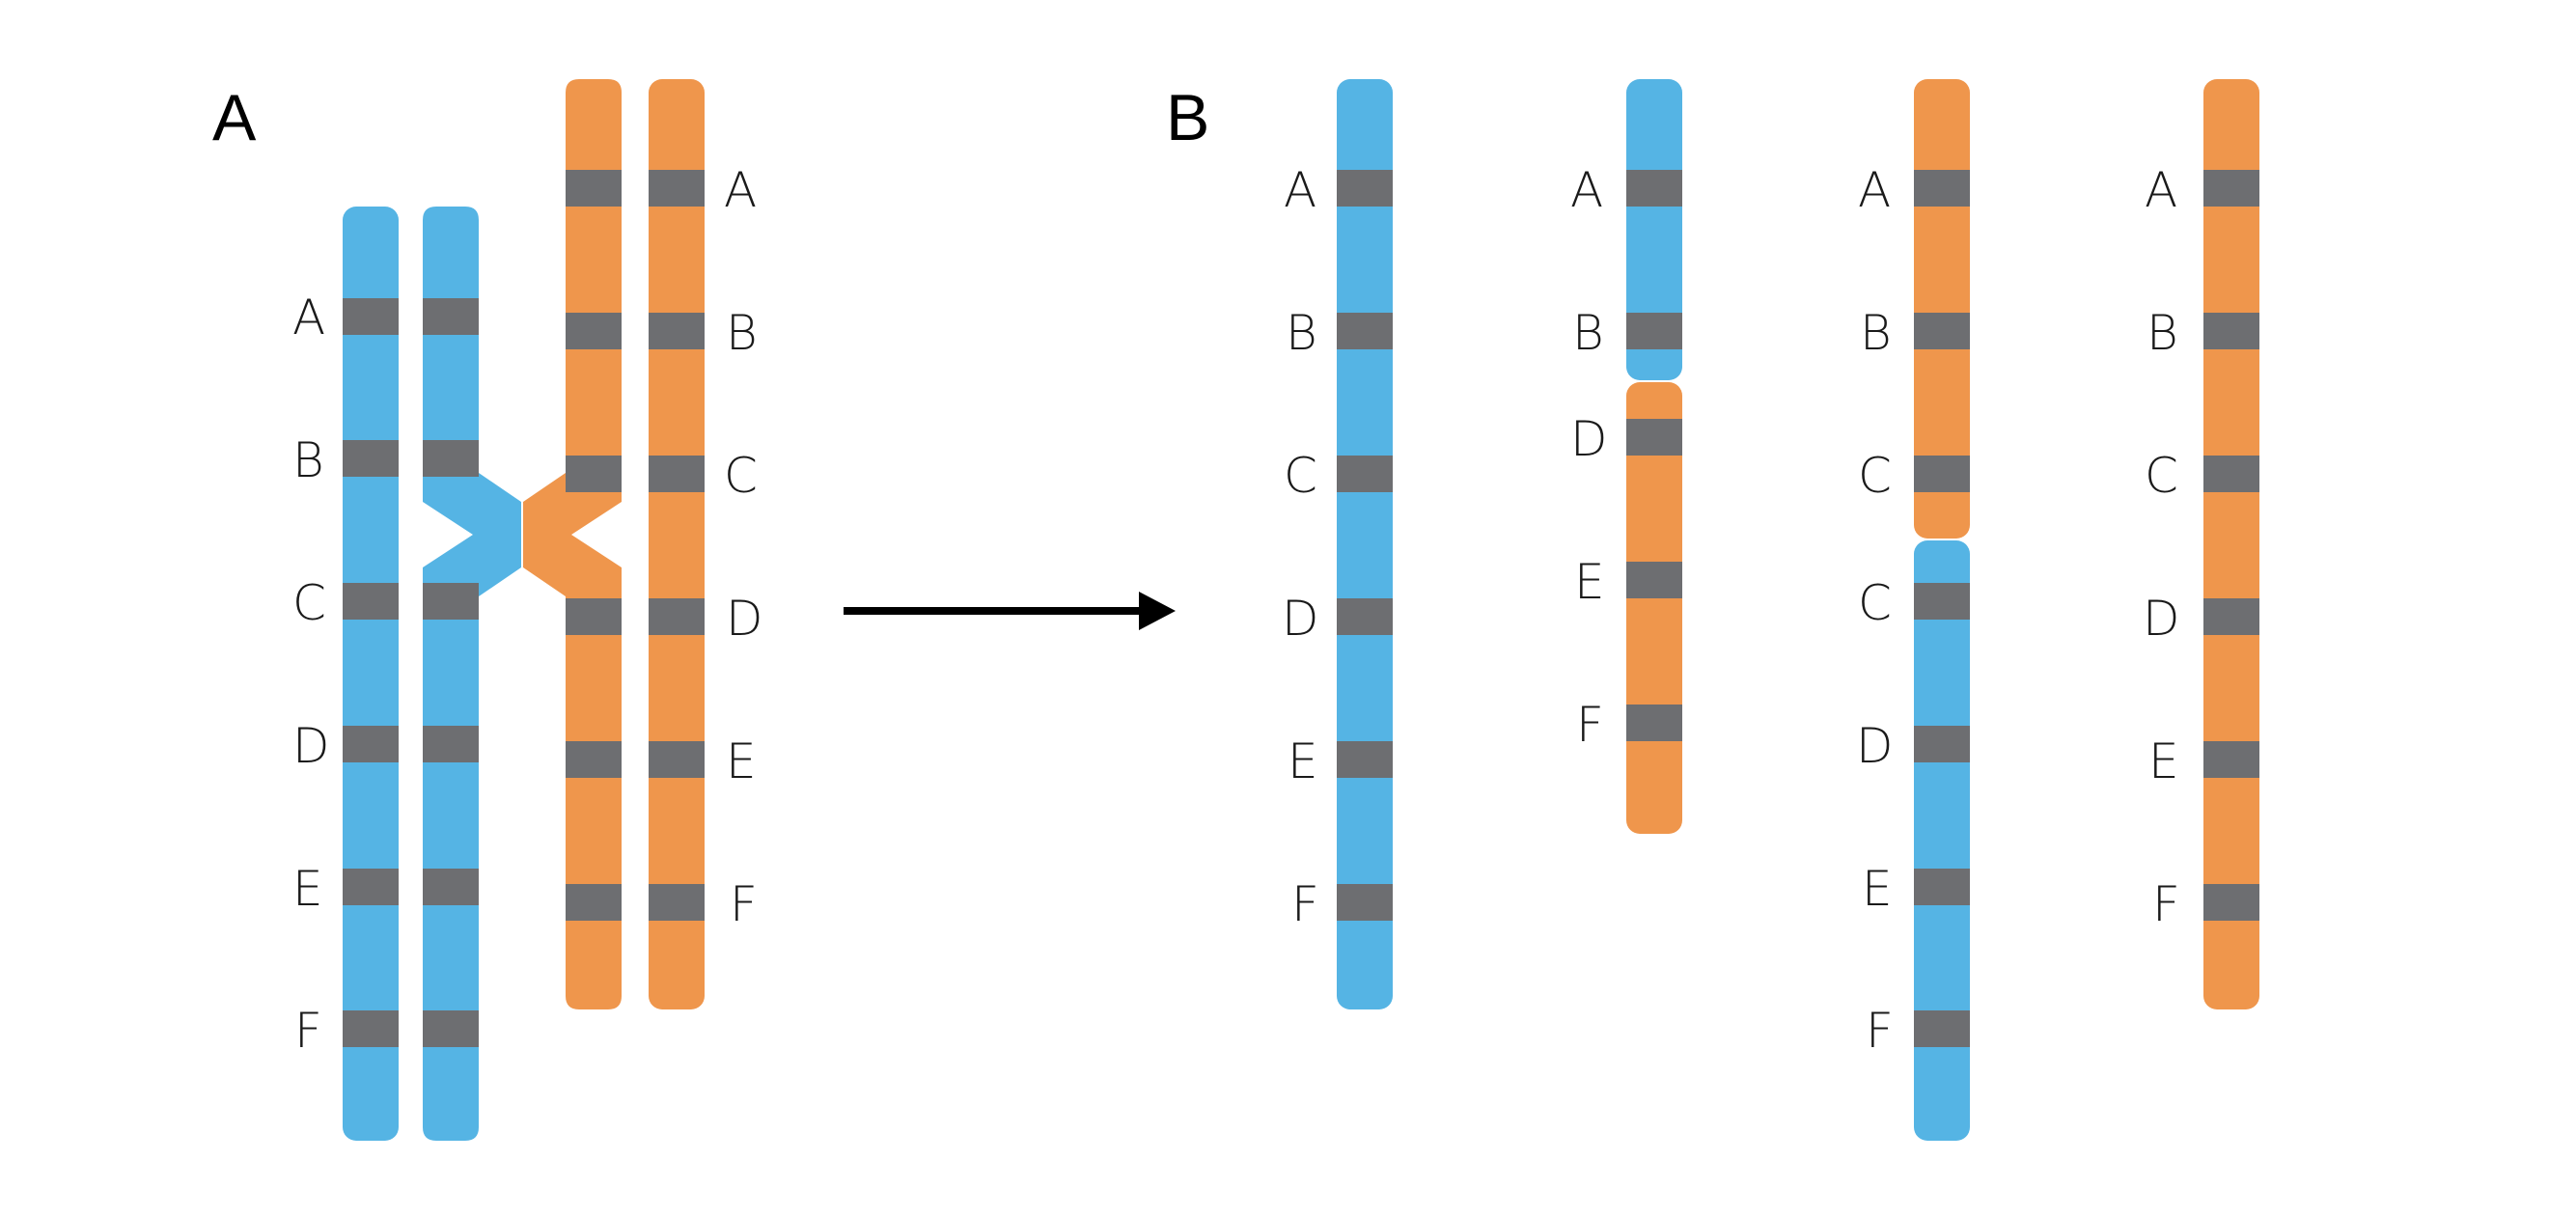  I want to click on panel-b-c4-label-d: D, so click(2161, 619).